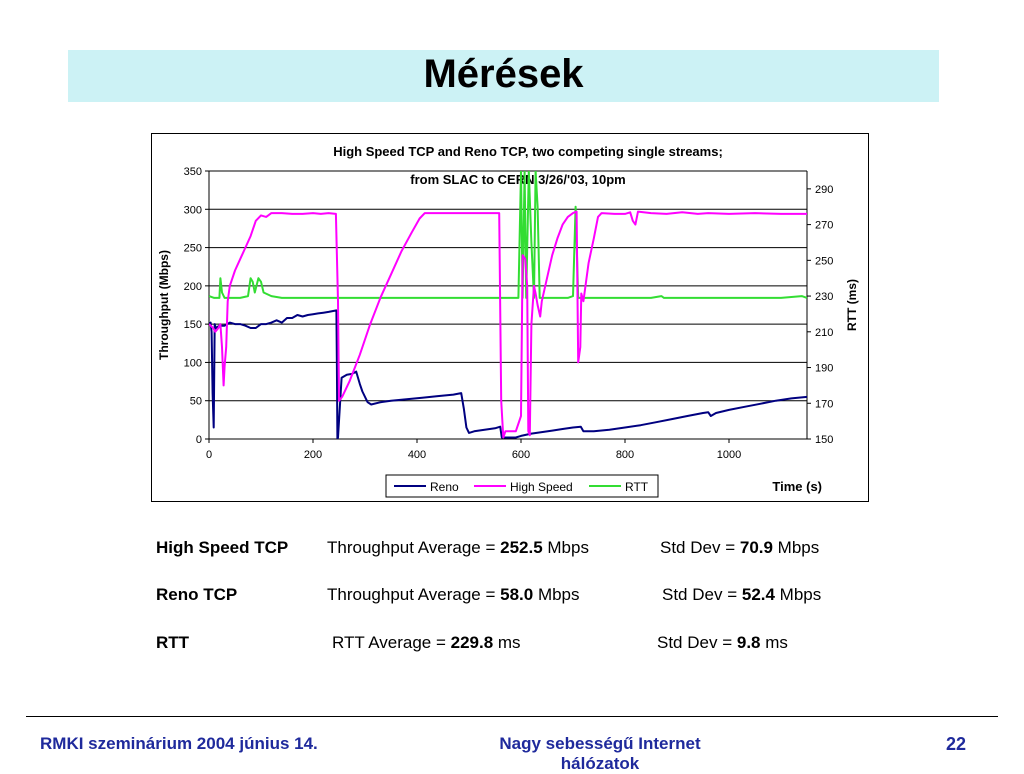 The image size is (1024, 774). What do you see at coordinates (824, 190) in the screenshot?
I see `y2-tick-label: 290` at bounding box center [824, 190].